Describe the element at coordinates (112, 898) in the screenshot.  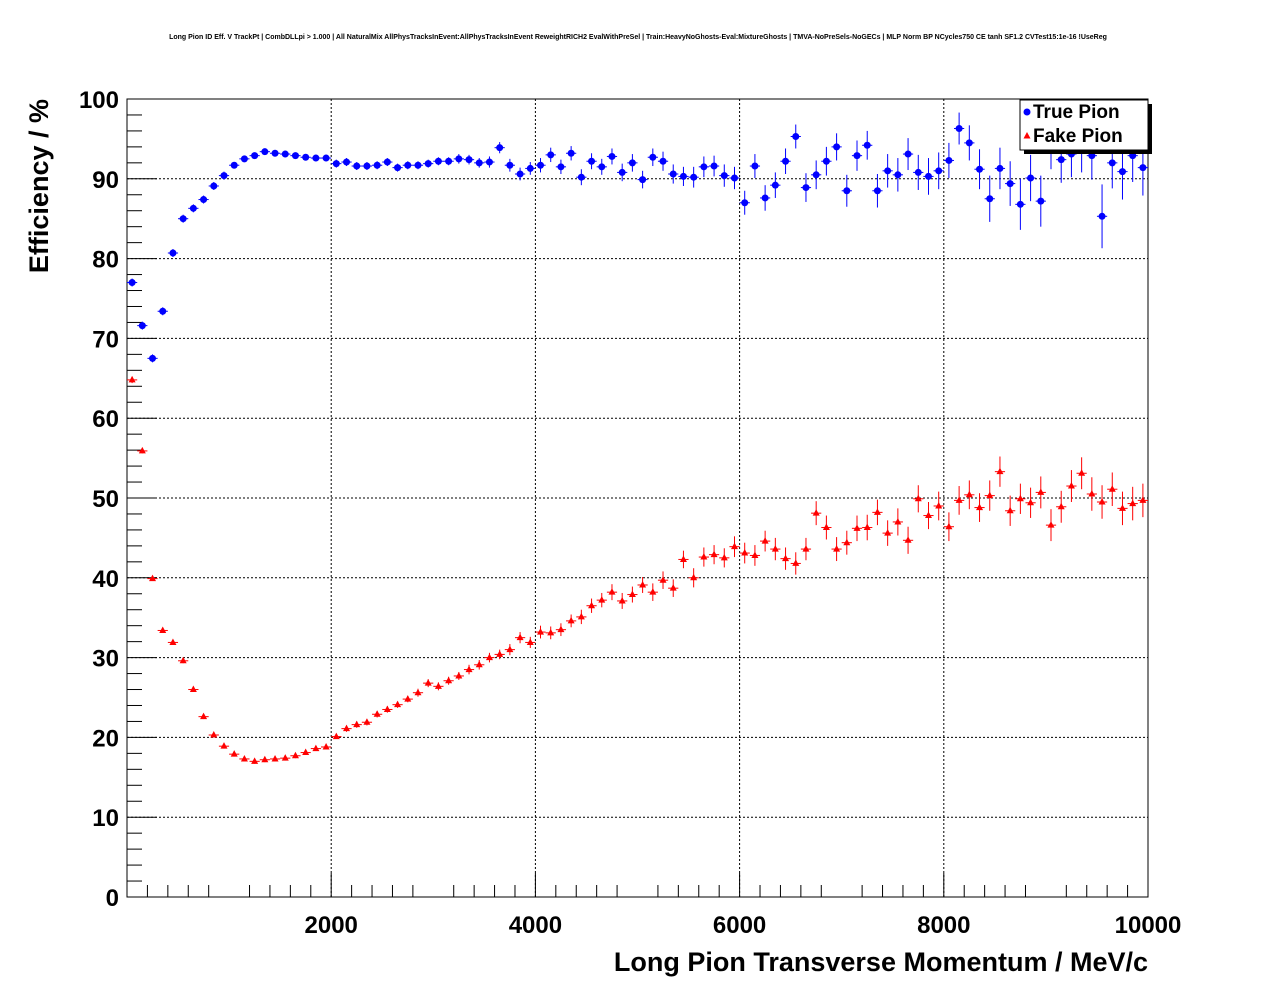
I see `y-tick-label: 0` at that location.